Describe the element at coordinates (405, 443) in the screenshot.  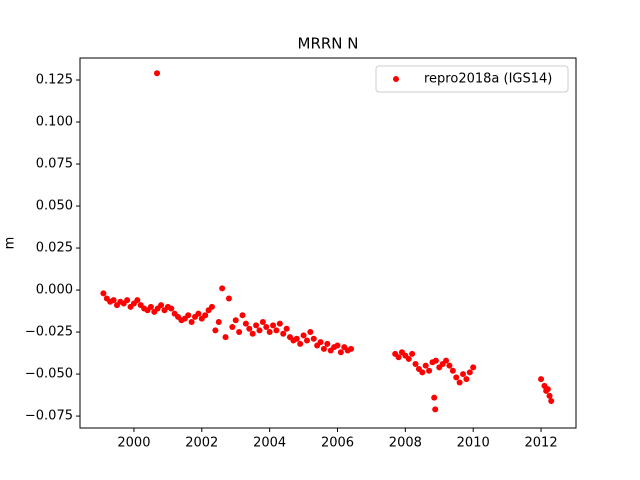
I see `x-tick-label: 2008` at that location.